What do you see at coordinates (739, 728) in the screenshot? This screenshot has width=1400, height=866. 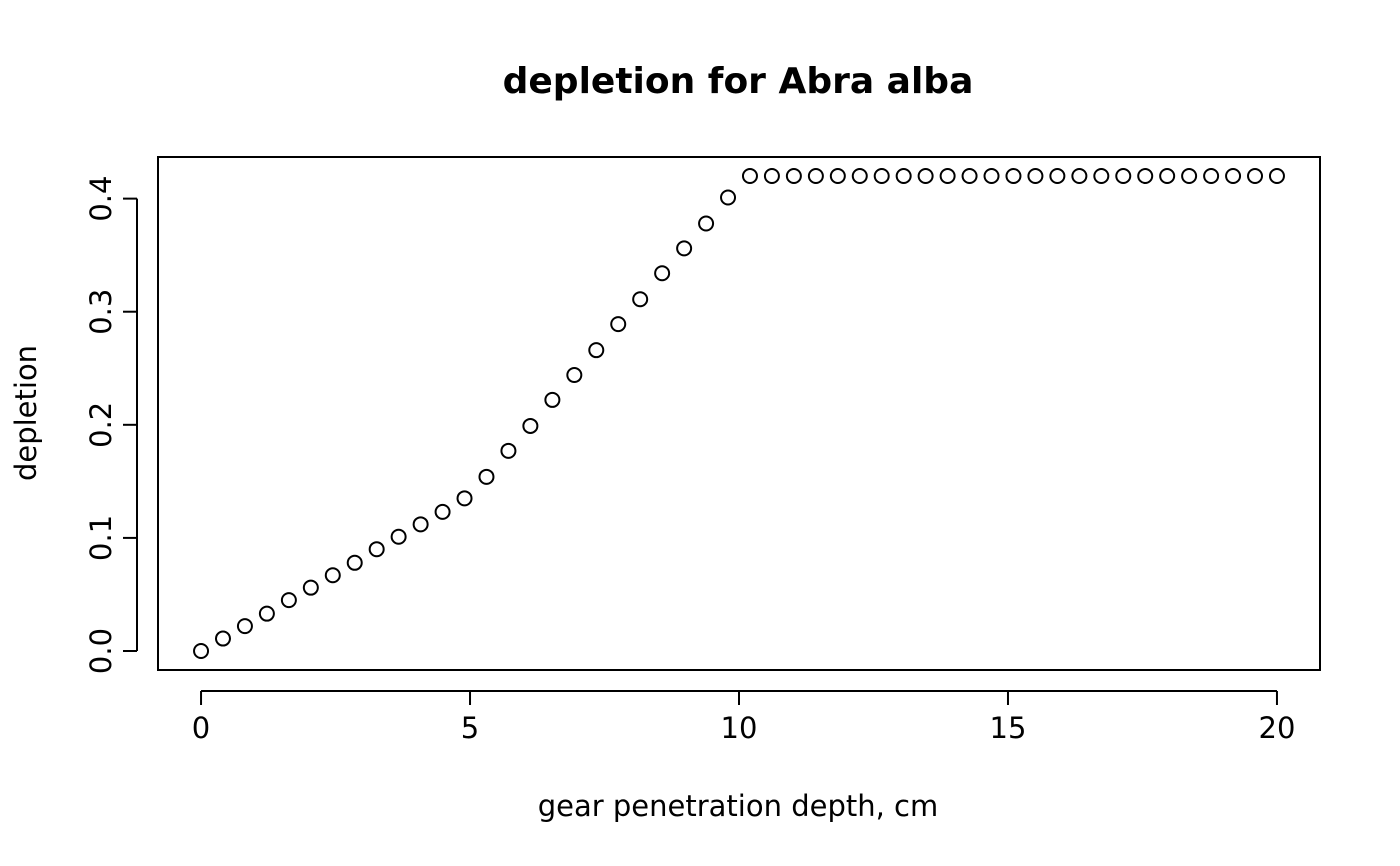 I see `x-tick-label: 10` at bounding box center [739, 728].